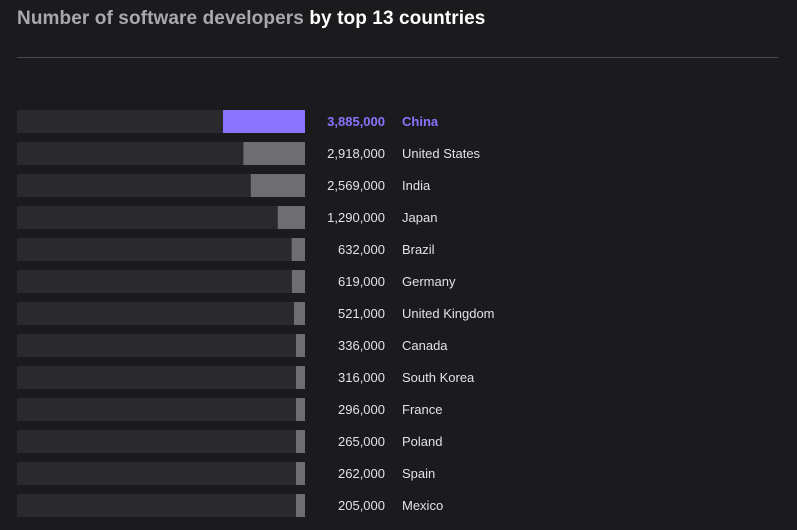 The image size is (797, 530). Describe the element at coordinates (161, 377) in the screenshot. I see `bar-track-south-korea` at that location.